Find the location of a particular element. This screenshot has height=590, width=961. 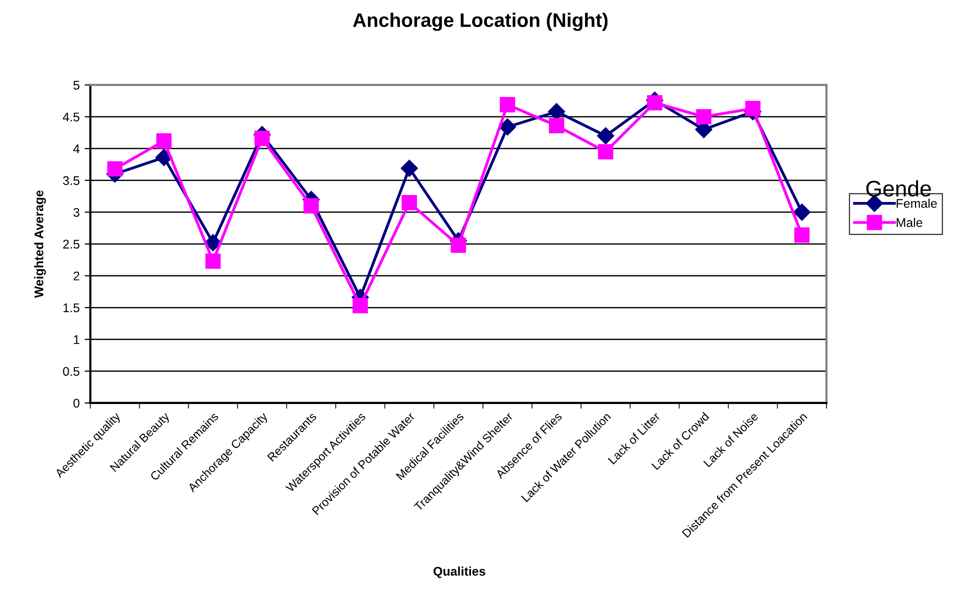

y-tick-label: 4 is located at coordinates (76, 149).